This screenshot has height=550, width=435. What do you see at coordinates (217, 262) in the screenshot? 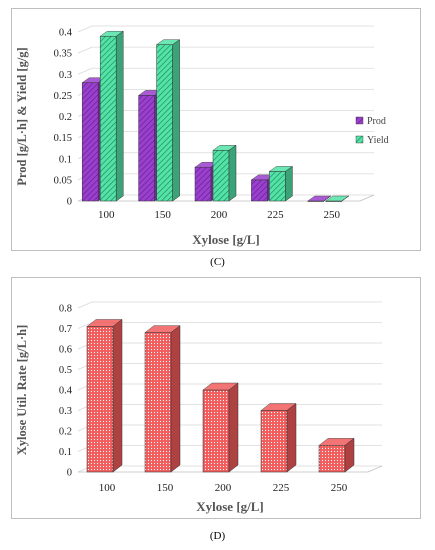
I see `panel-caption-c: (C)` at bounding box center [217, 262].